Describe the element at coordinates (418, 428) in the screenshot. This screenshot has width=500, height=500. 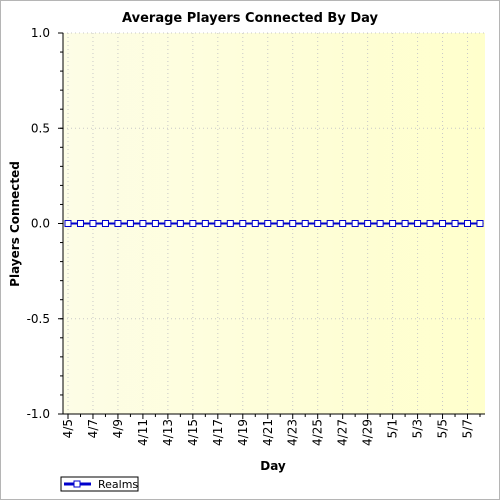
I see `x-tick-label: 5/3` at that location.